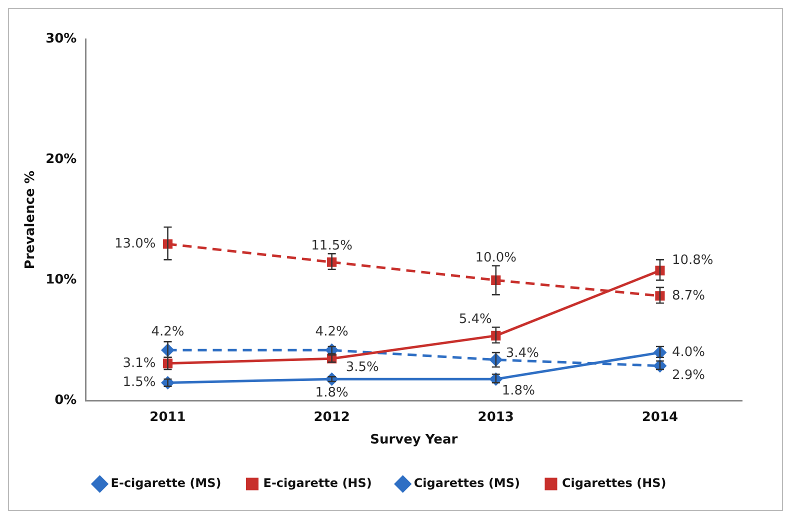  I want to click on data-label: 13.0%, so click(135, 244).